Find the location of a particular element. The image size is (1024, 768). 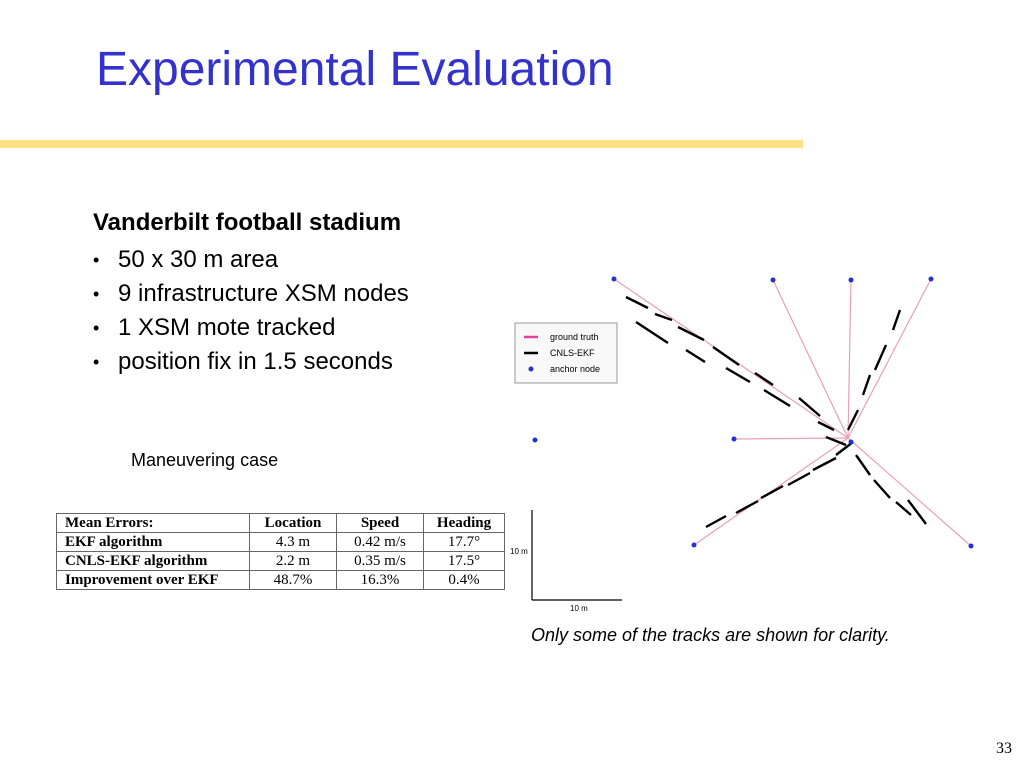

table-header-cell: Speed is located at coordinates (380, 523).